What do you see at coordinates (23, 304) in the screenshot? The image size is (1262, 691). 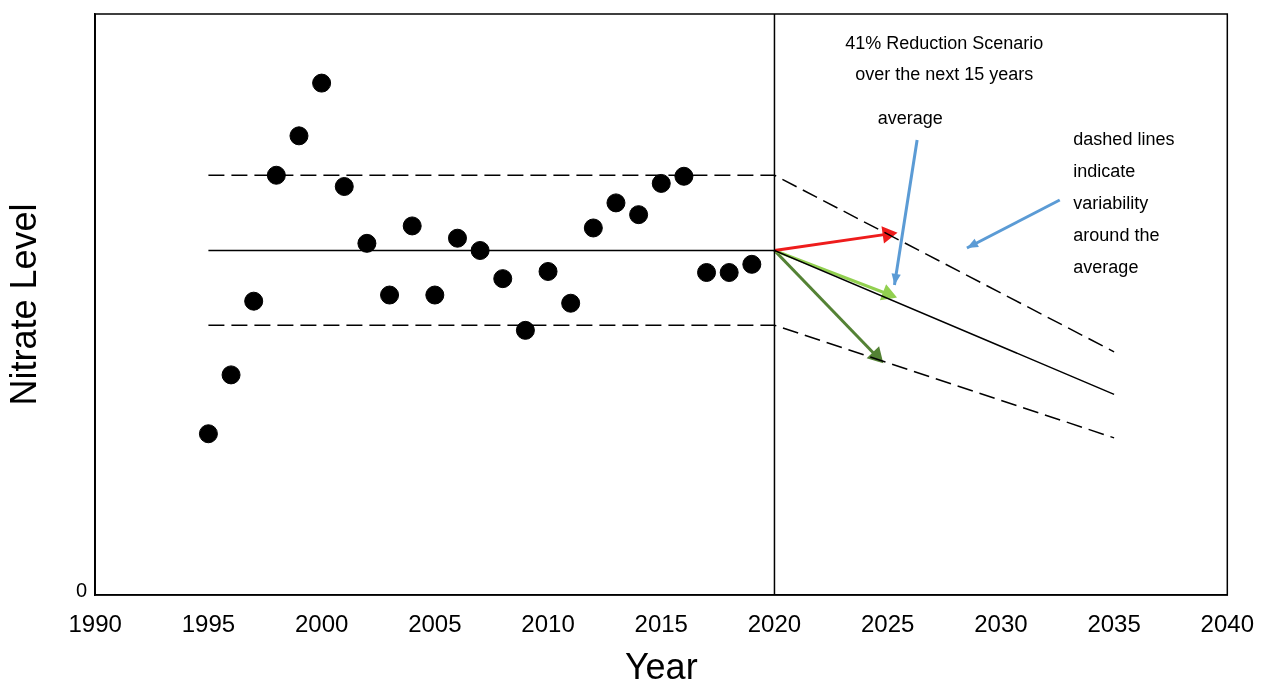 I see `y-axis-title: Nitrate Level` at bounding box center [23, 304].